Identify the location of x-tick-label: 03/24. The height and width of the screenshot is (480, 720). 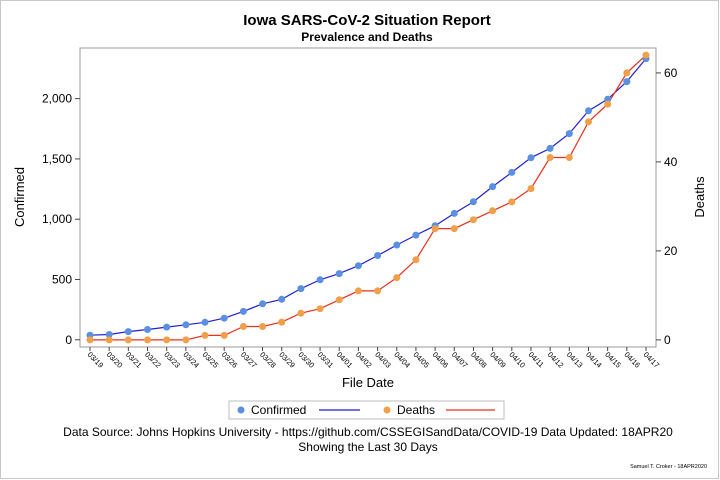
(191, 360).